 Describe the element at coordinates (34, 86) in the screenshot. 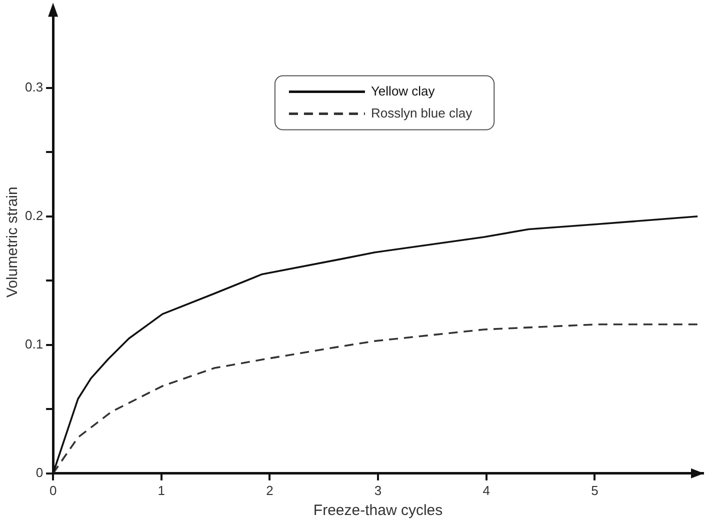

I see `y-tick-label: 0.3` at that location.